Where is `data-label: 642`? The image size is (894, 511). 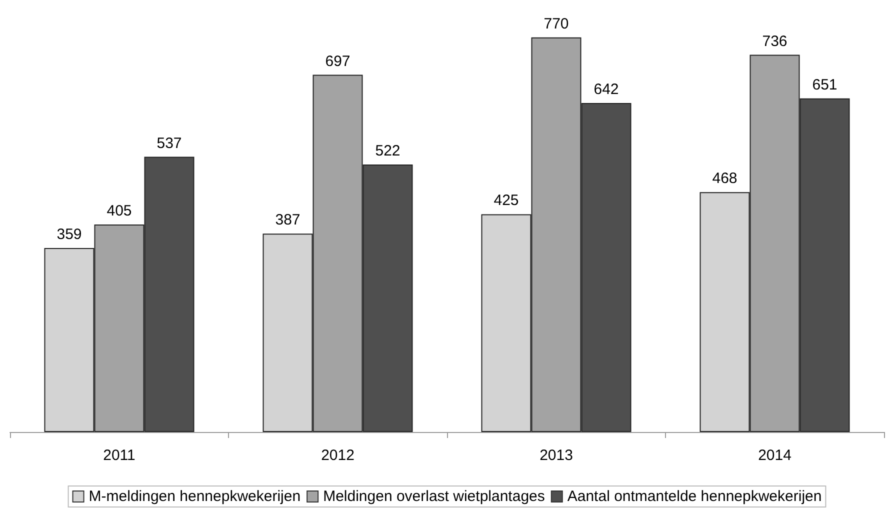
data-label: 642 is located at coordinates (606, 89).